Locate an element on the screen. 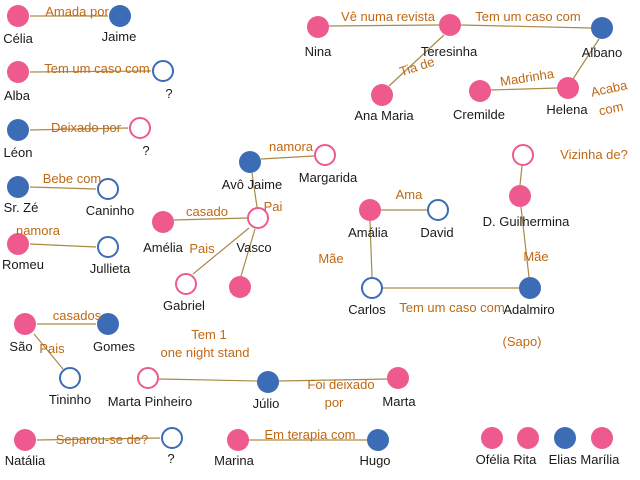  person-node-alba-unknown is located at coordinates (163, 71).